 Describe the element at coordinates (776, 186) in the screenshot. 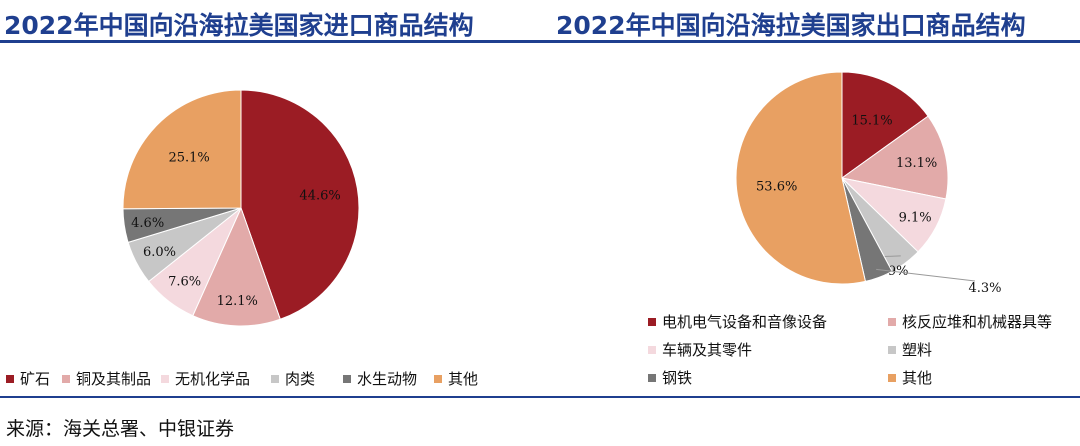

I see `pie-data-label-1-5: 53.6%` at that location.